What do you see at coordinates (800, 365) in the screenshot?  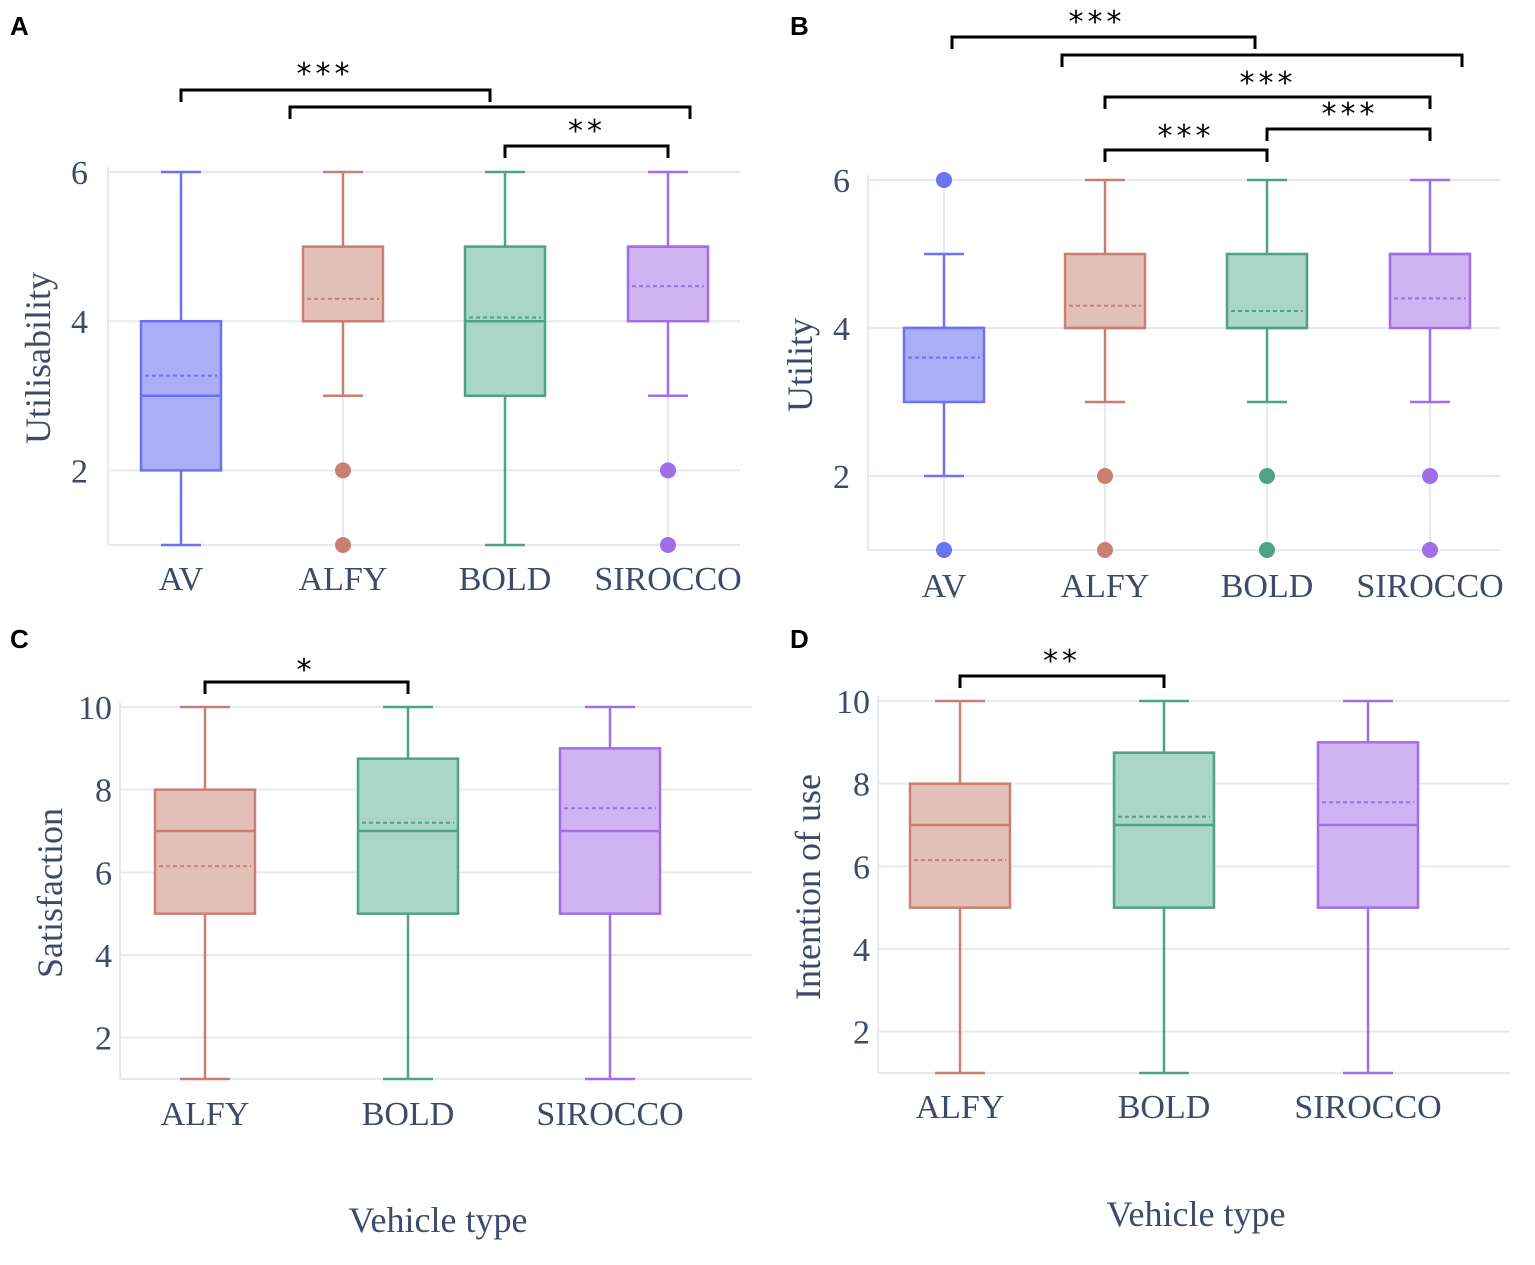 I see `y-axis-title: Utility` at bounding box center [800, 365].